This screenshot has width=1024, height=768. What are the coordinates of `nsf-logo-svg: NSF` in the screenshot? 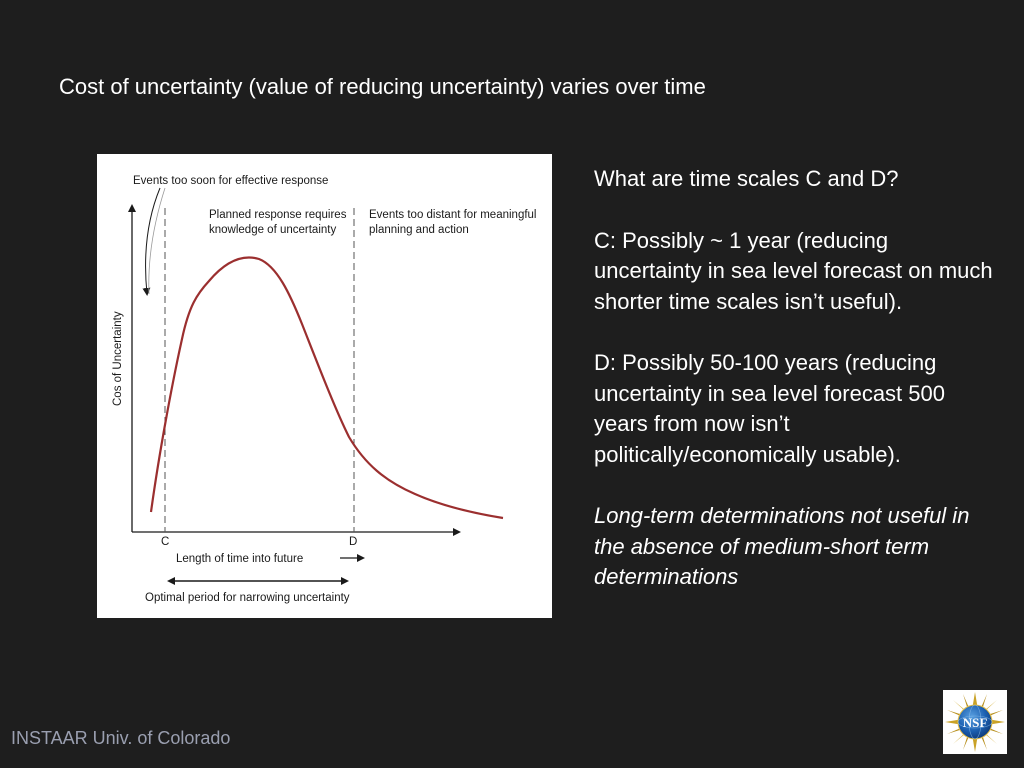 It's located at (975, 722).